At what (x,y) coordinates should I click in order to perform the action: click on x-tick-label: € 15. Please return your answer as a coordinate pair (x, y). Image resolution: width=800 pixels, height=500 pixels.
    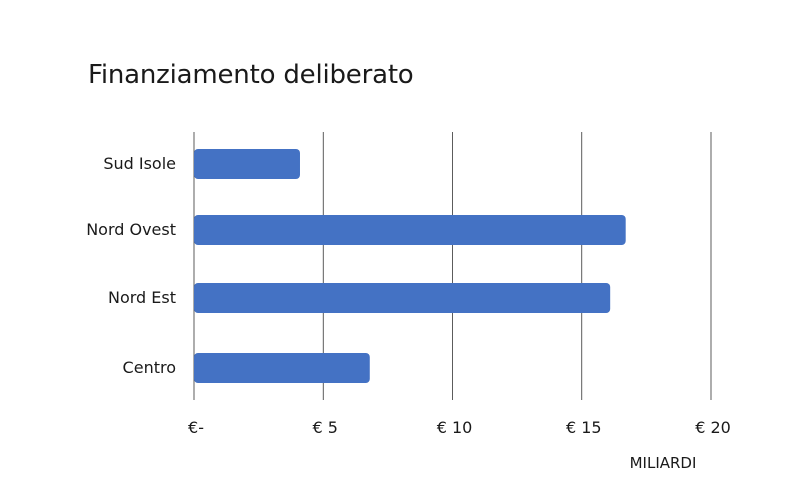
    Looking at the image, I should click on (584, 427).